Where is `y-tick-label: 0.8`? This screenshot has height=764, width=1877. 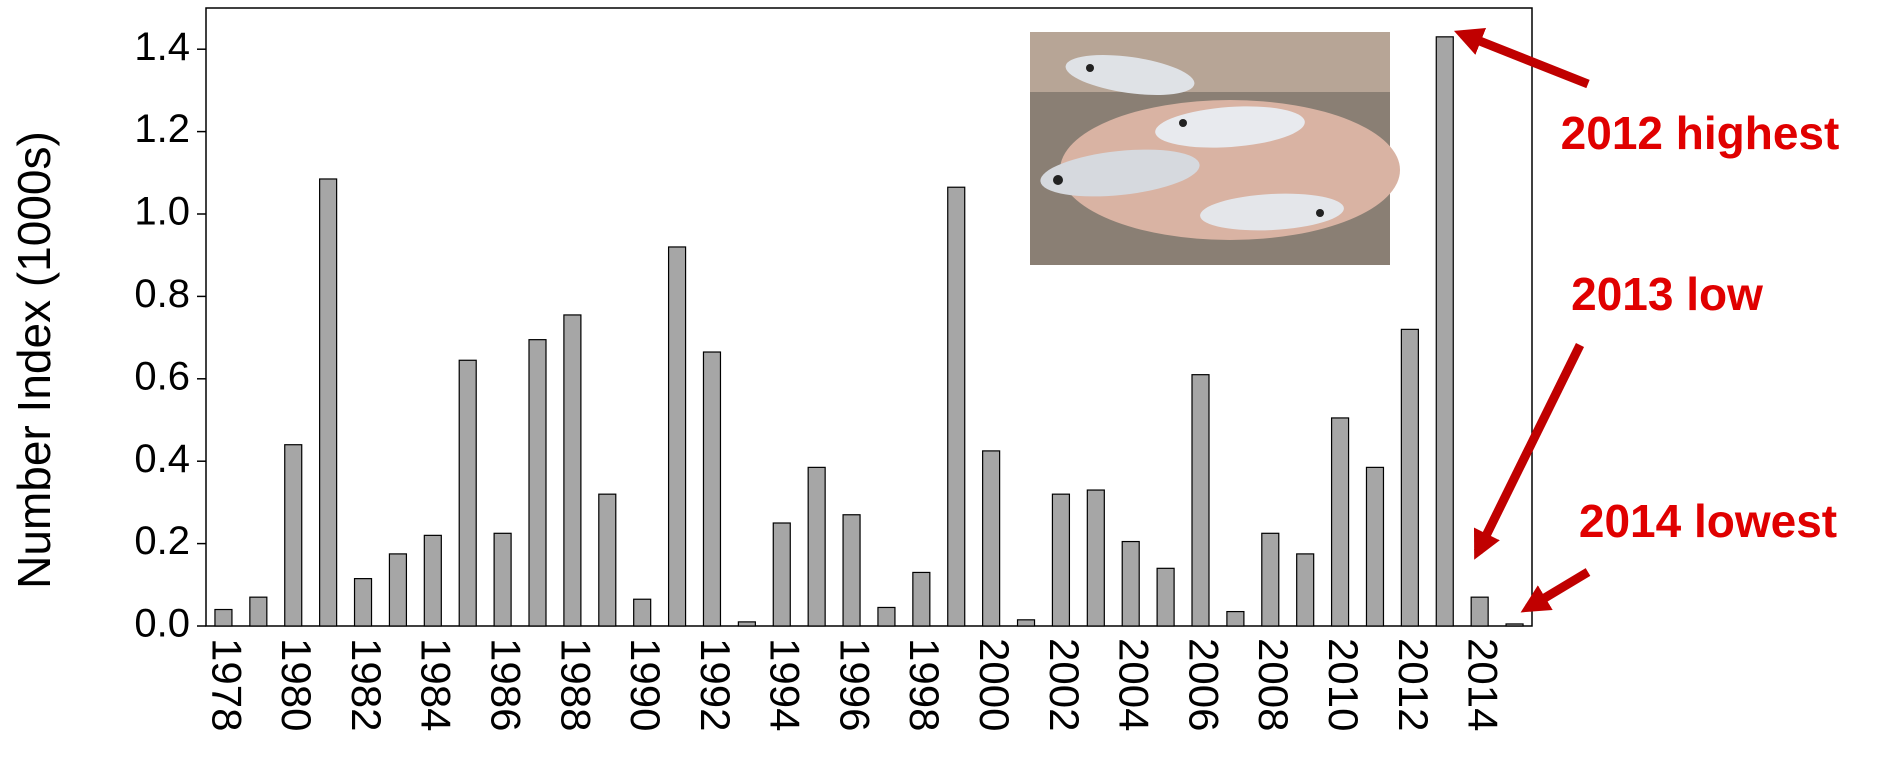 y-tick-label: 0.8 is located at coordinates (162, 294).